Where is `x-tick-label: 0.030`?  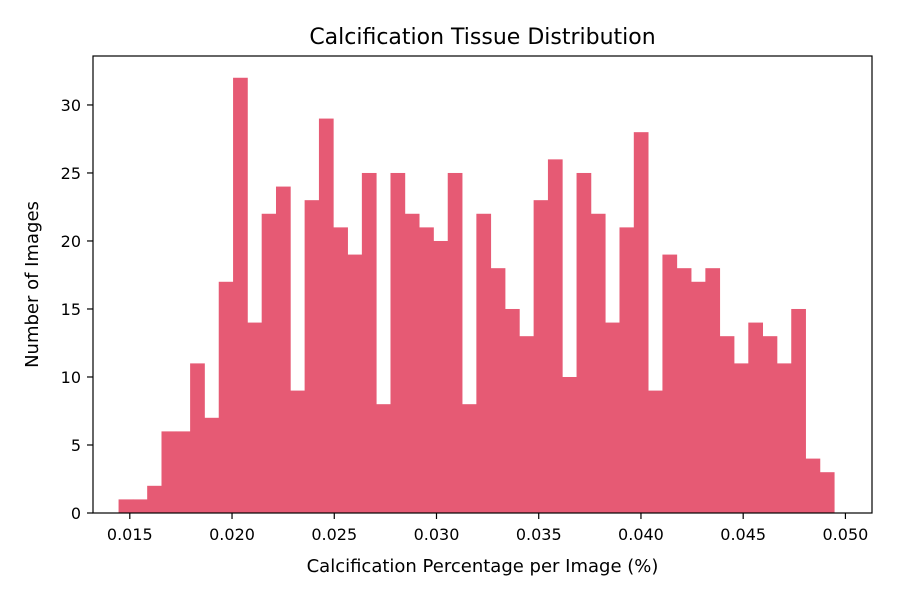 x-tick-label: 0.030 is located at coordinates (437, 534).